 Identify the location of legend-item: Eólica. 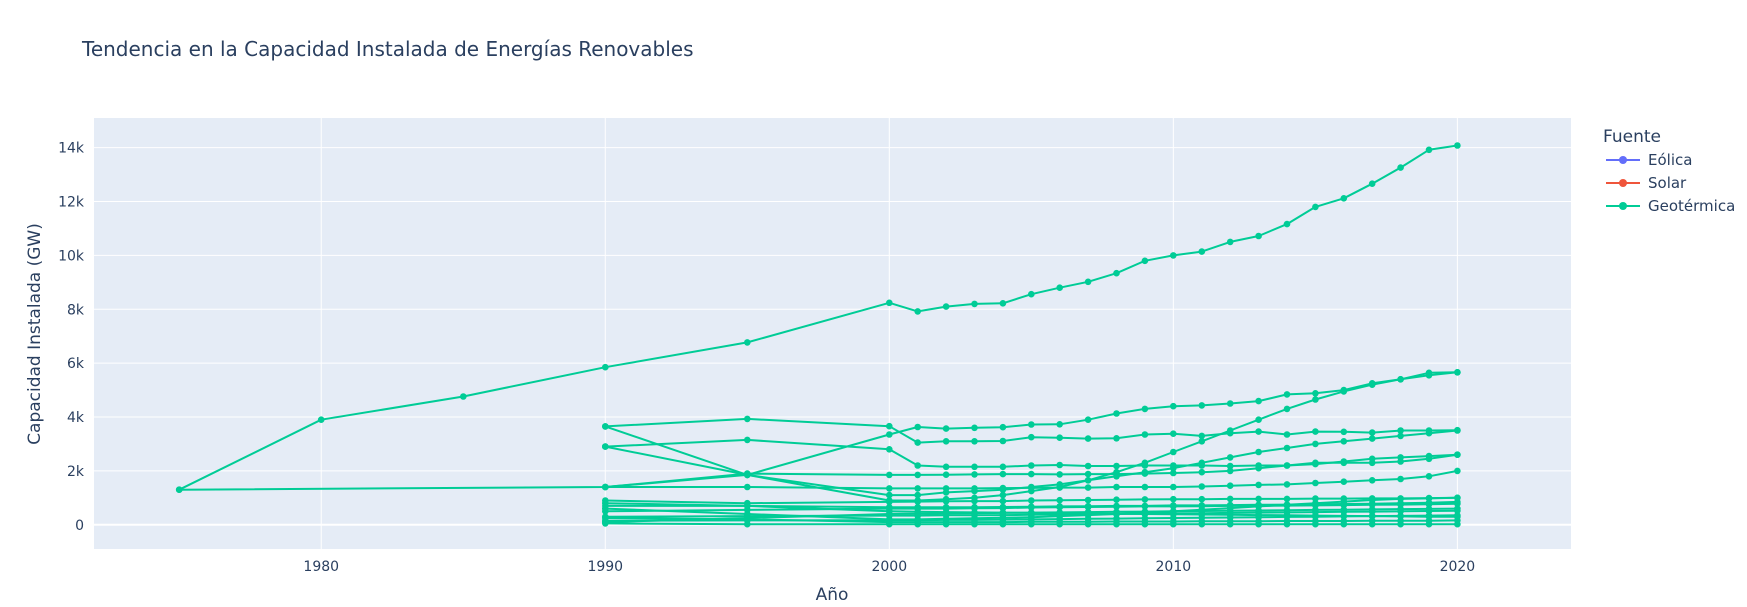
(1649, 160).